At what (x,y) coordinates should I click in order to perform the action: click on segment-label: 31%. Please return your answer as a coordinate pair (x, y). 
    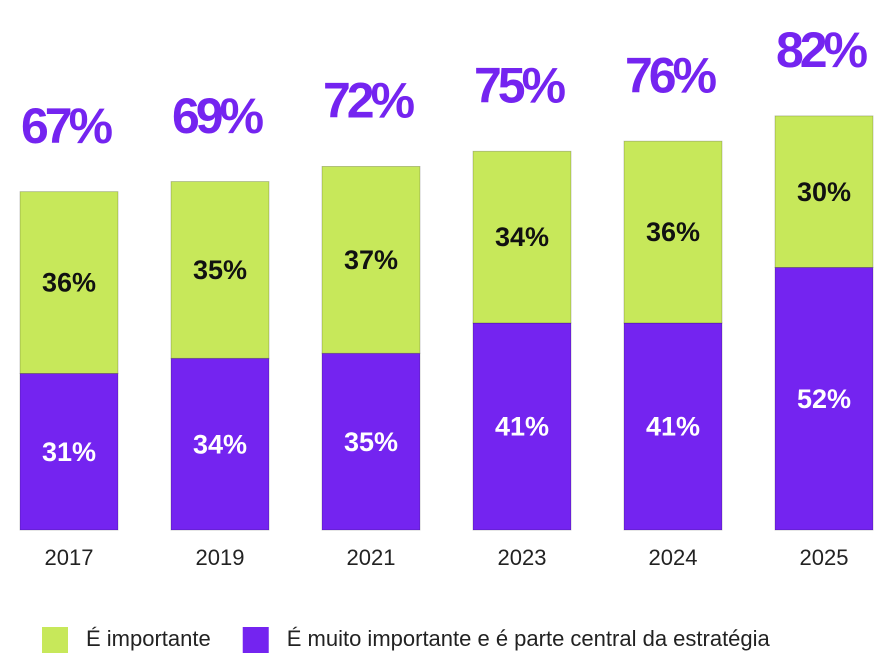
    Looking at the image, I should click on (69, 452).